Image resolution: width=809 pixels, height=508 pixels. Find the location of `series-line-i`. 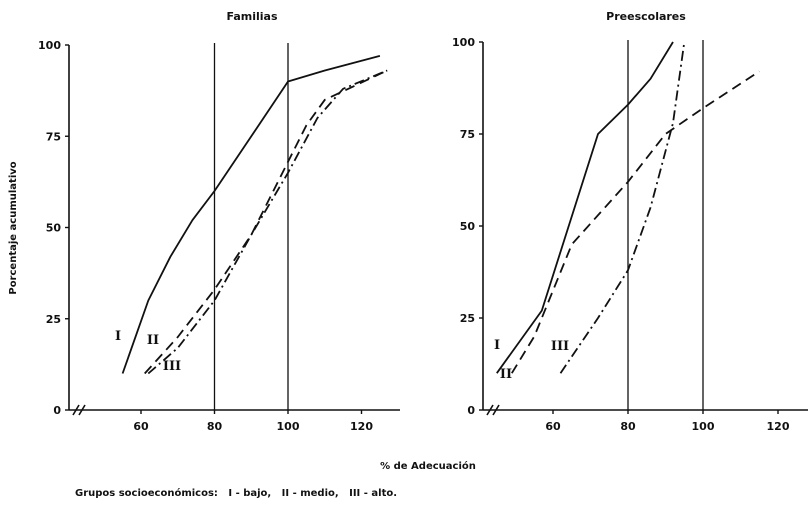

series-line-i is located at coordinates (585, 207).